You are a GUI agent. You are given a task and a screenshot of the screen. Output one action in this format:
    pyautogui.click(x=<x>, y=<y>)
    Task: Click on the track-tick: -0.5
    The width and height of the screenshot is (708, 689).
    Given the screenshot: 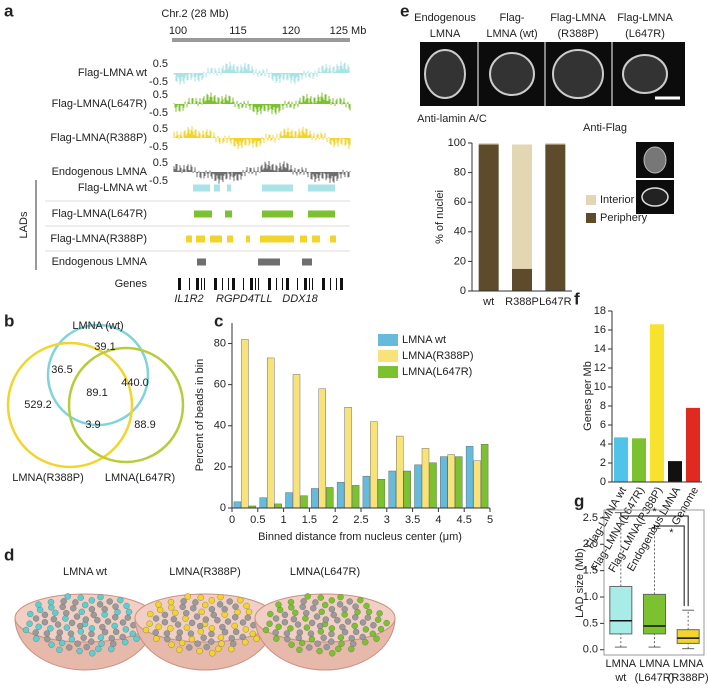 What is the action you would take?
    pyautogui.click(x=158, y=147)
    